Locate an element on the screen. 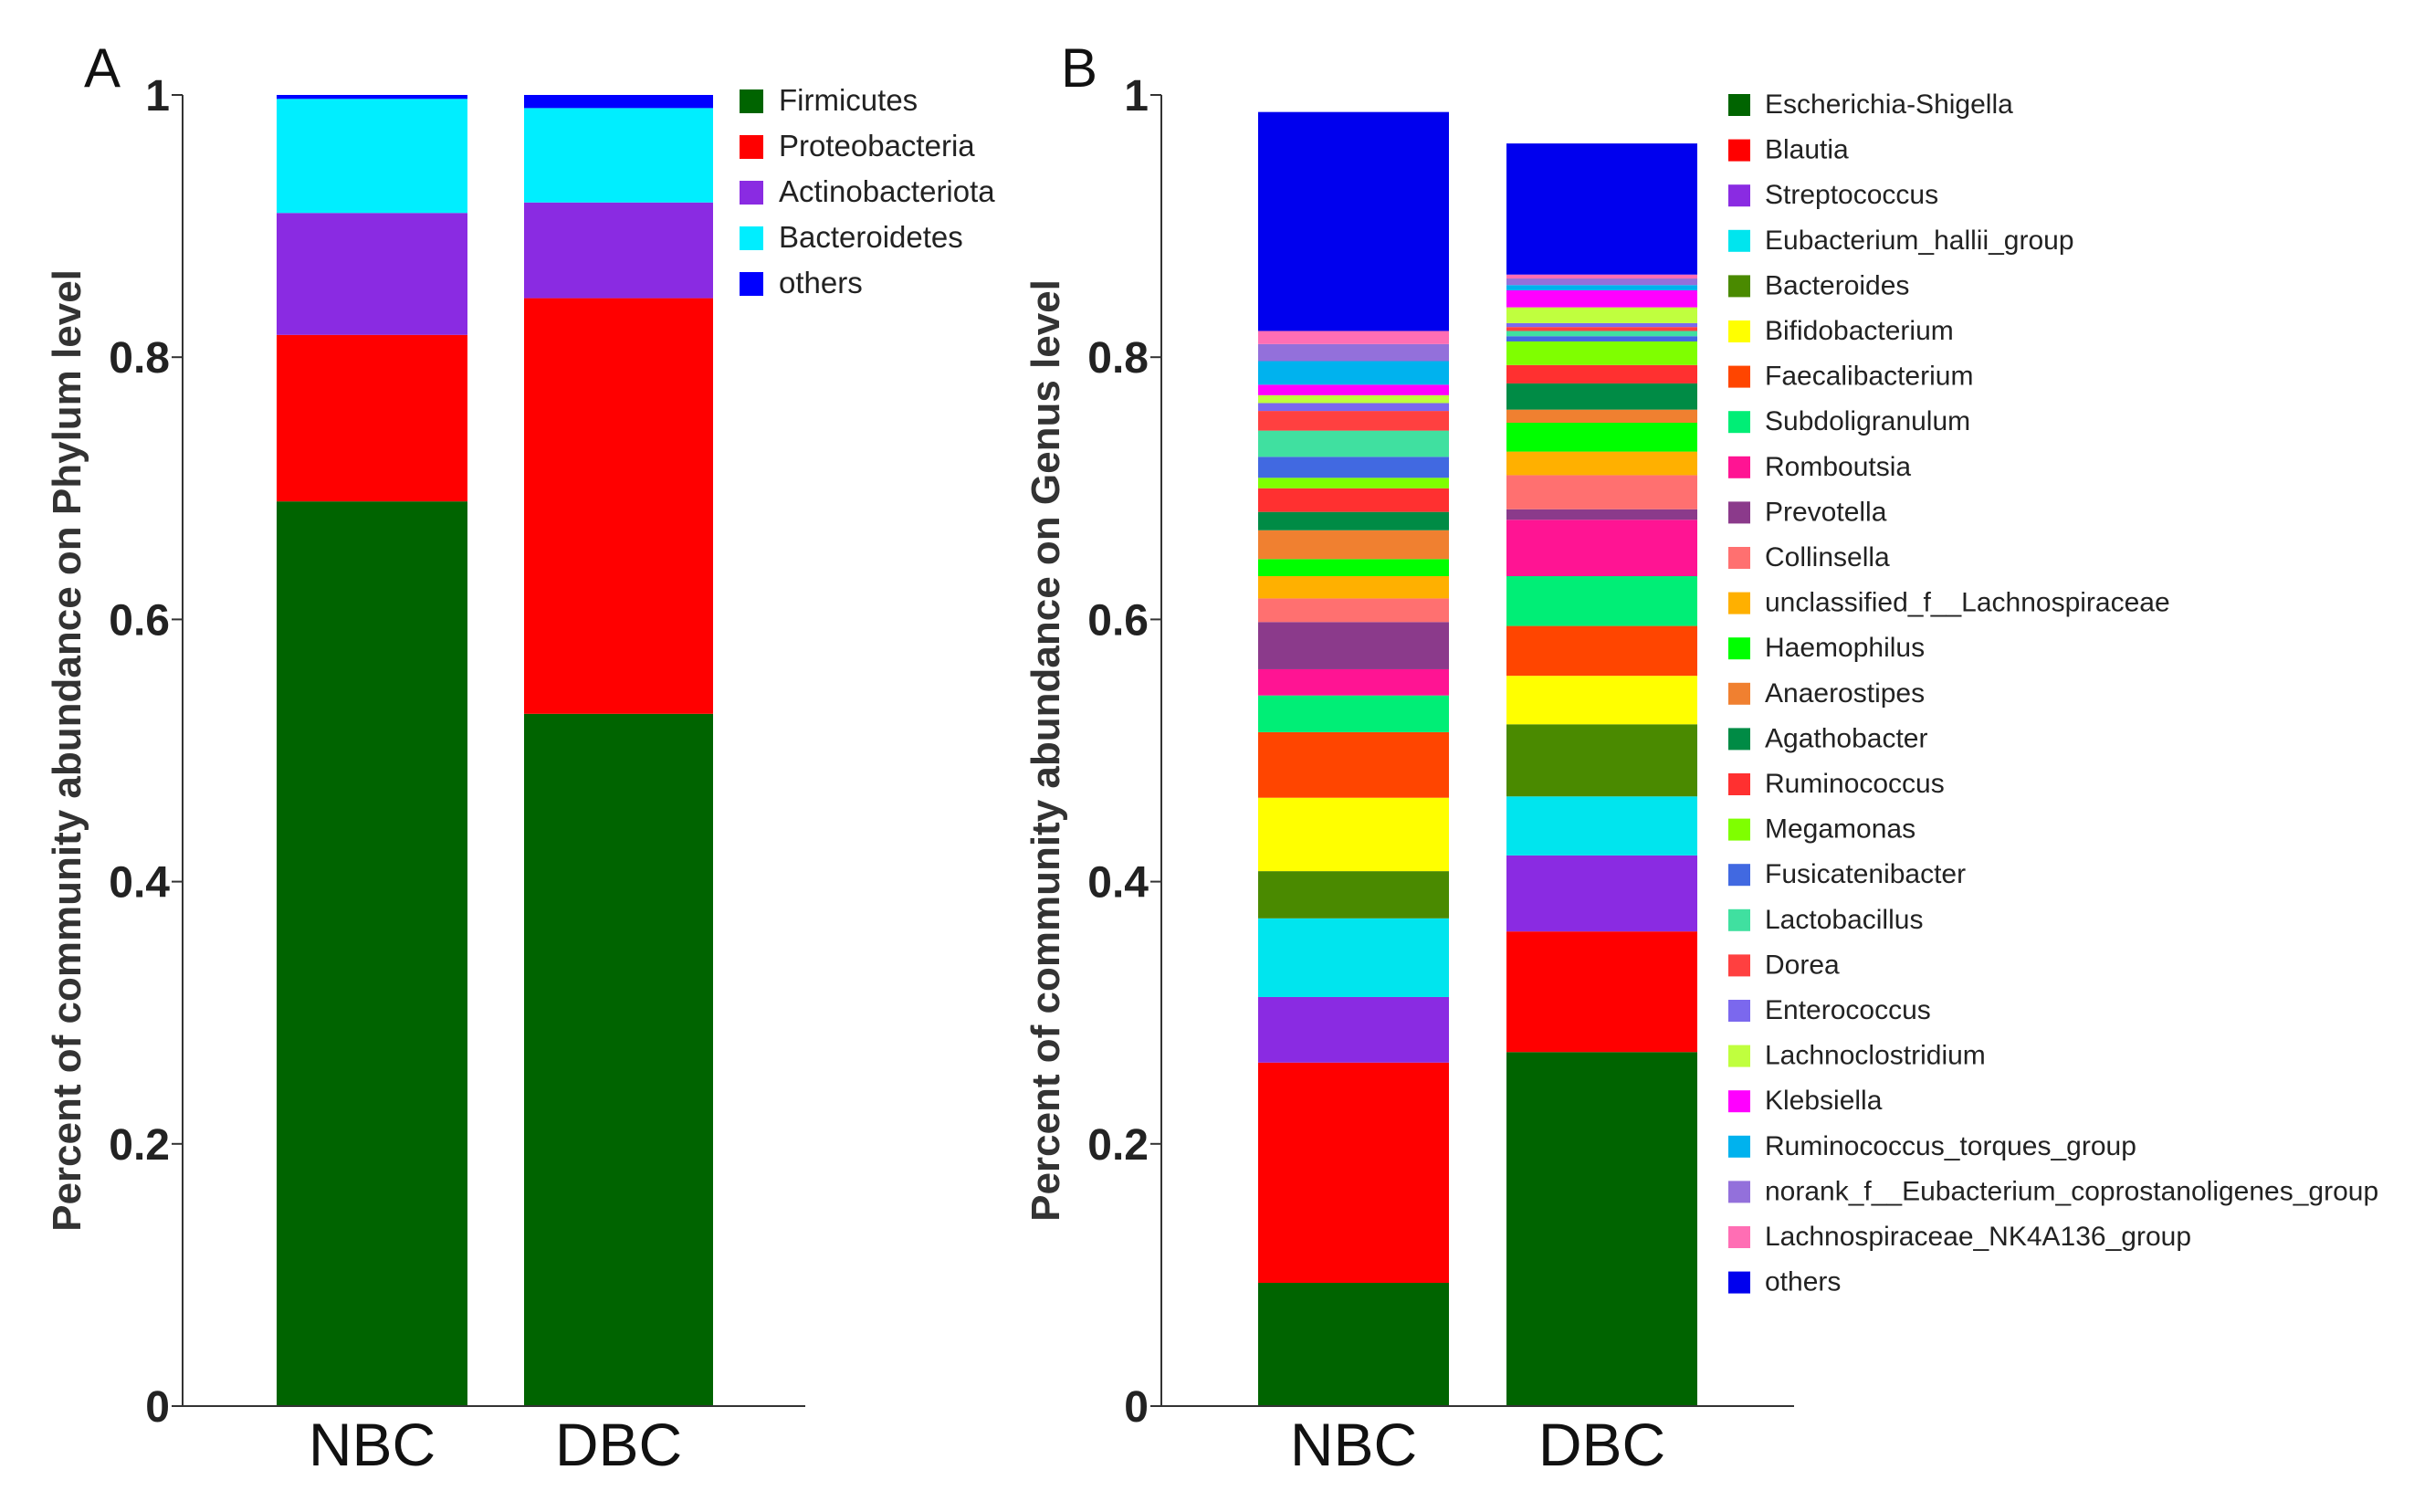  bar-segment-nbc-collinsella is located at coordinates (1353, 610).